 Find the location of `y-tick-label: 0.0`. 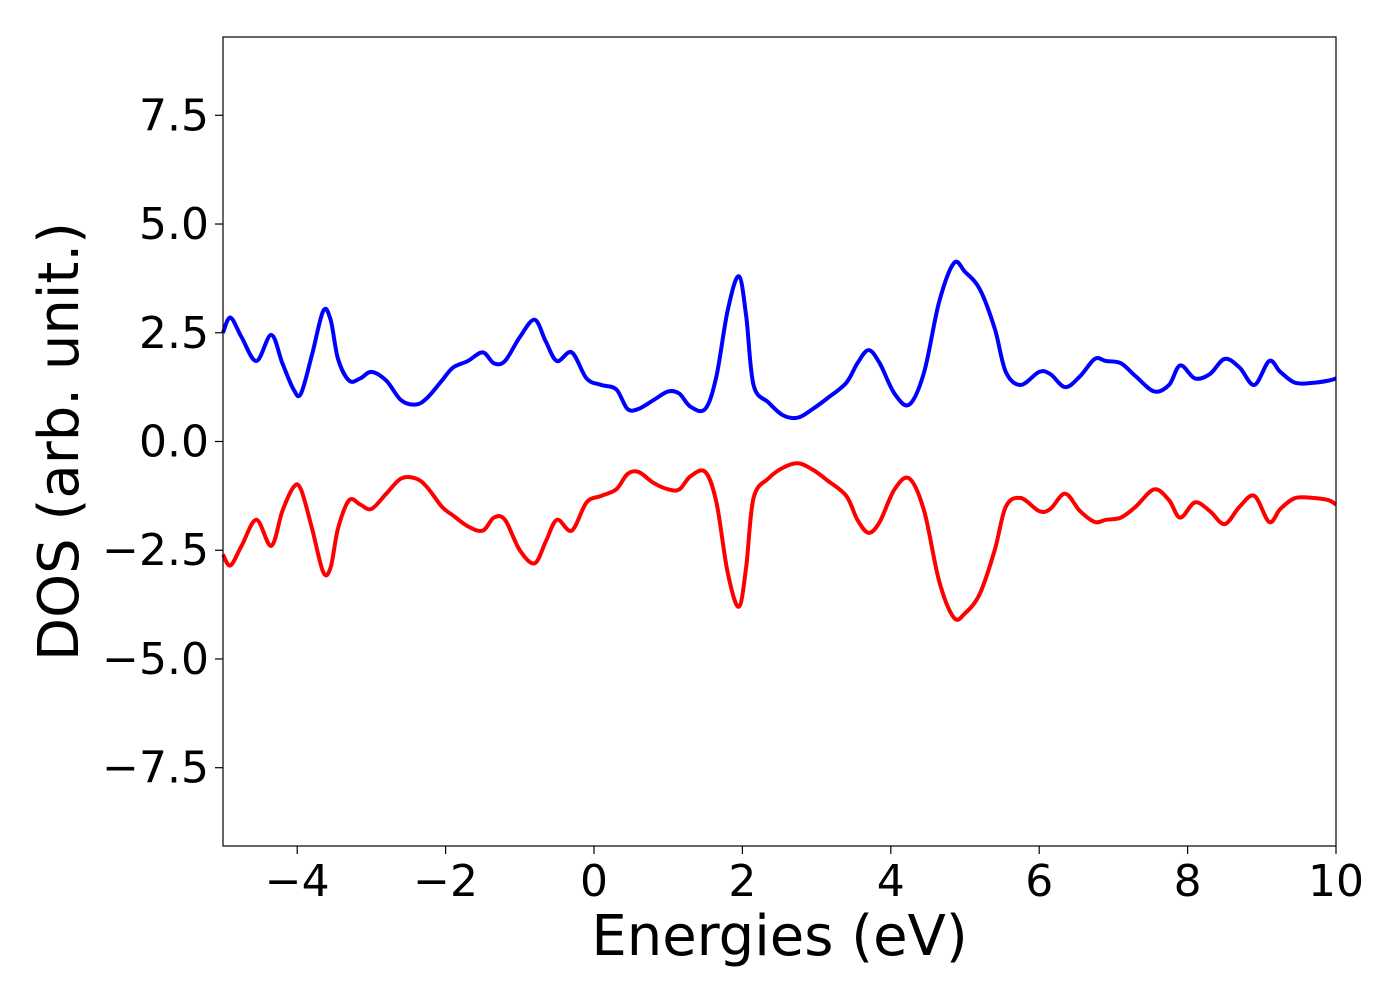

y-tick-label: 0.0 is located at coordinates (174, 442).